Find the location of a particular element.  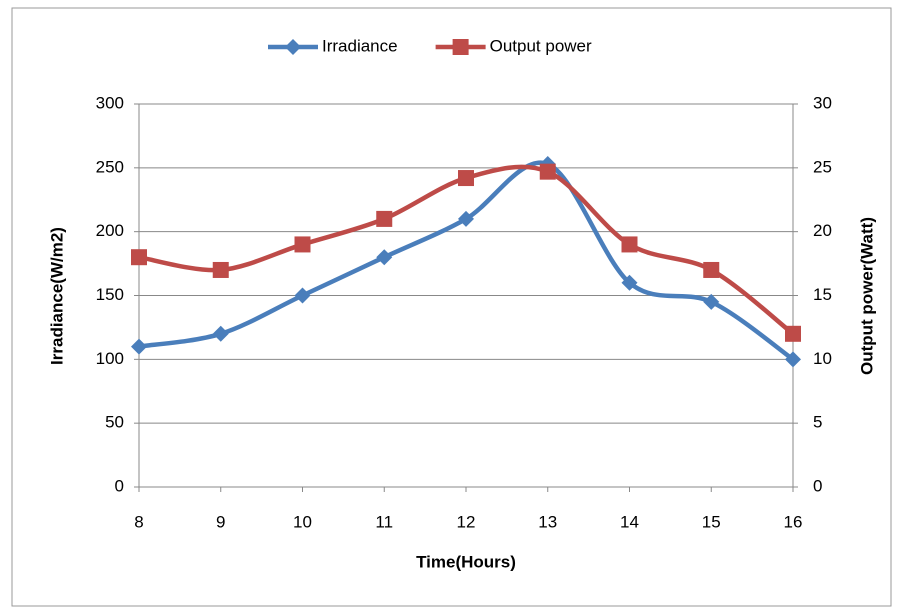

y2-axis-label: Output power(Watt) is located at coordinates (866, 296).